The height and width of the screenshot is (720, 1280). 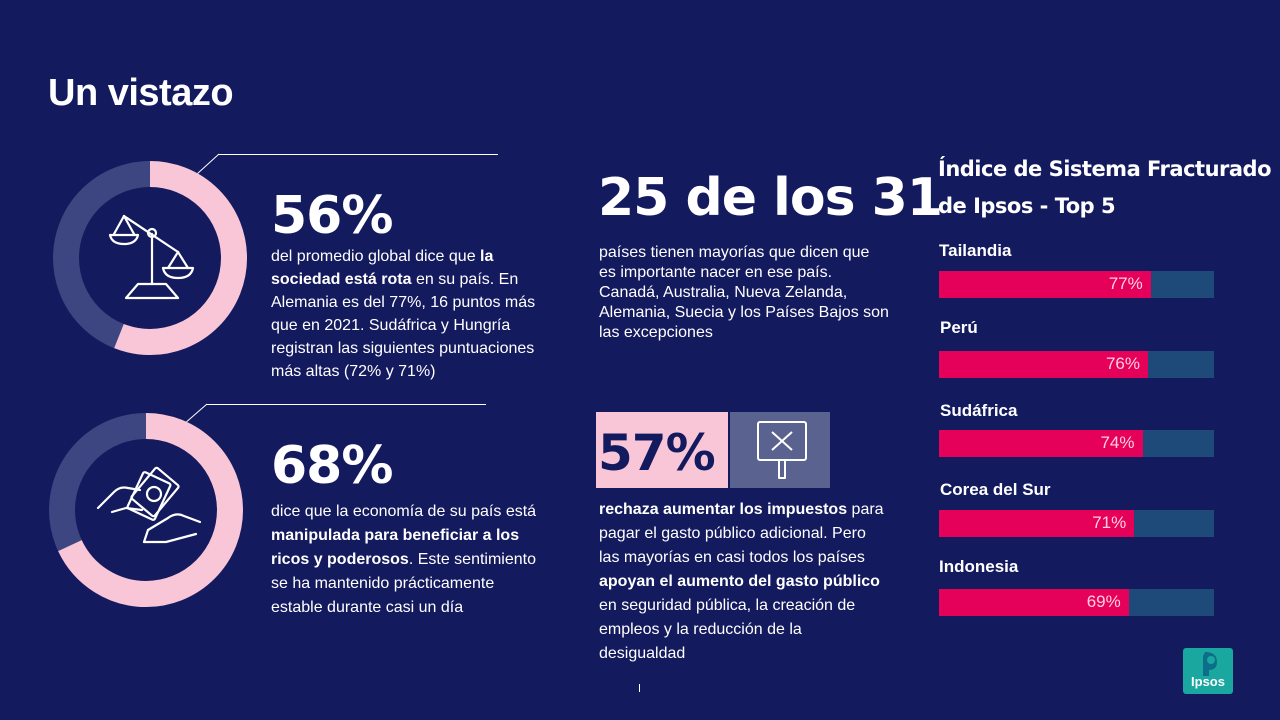 I want to click on bar-value-label: 74%, so click(x=1117, y=442).